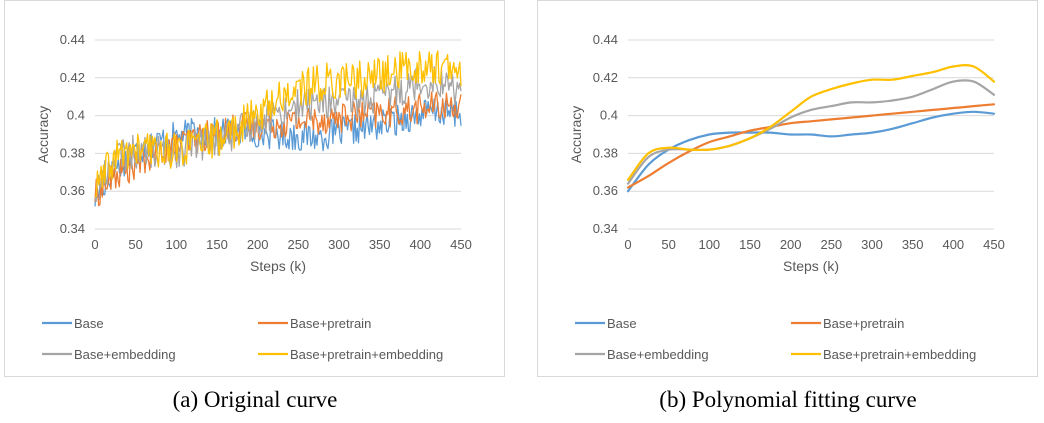 The height and width of the screenshot is (423, 1044). What do you see at coordinates (278, 133) in the screenshot?
I see `series-base-embedding-line` at bounding box center [278, 133].